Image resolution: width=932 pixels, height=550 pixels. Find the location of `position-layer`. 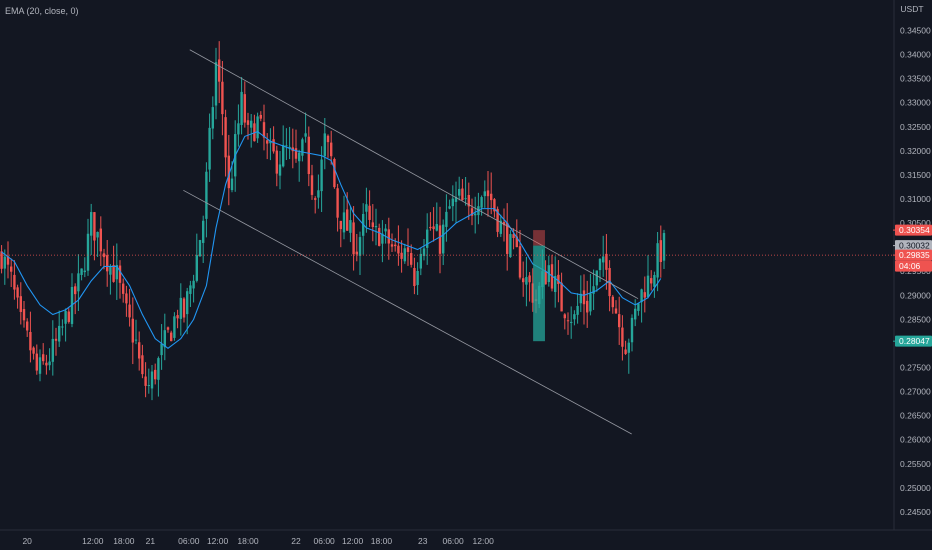

position-layer is located at coordinates (539, 286).